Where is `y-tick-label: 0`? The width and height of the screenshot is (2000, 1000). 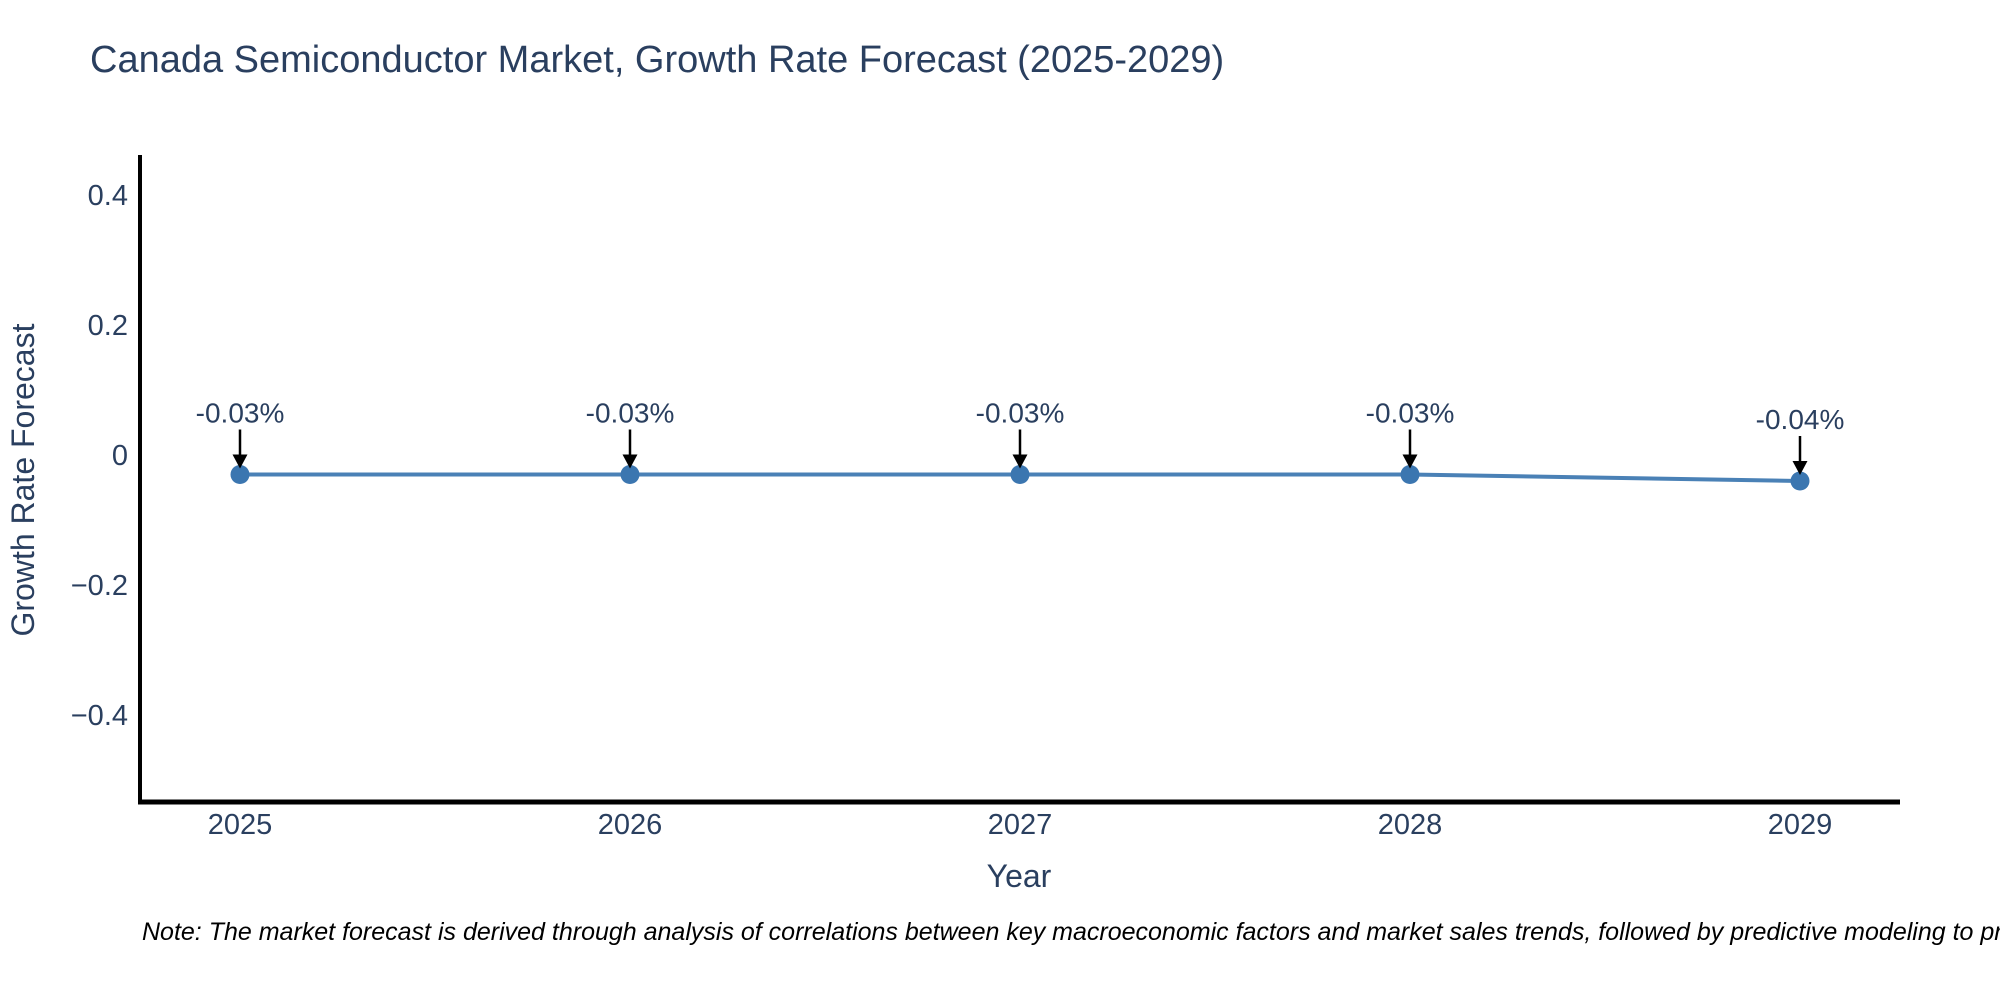
y-tick-label: 0 is located at coordinates (120, 456).